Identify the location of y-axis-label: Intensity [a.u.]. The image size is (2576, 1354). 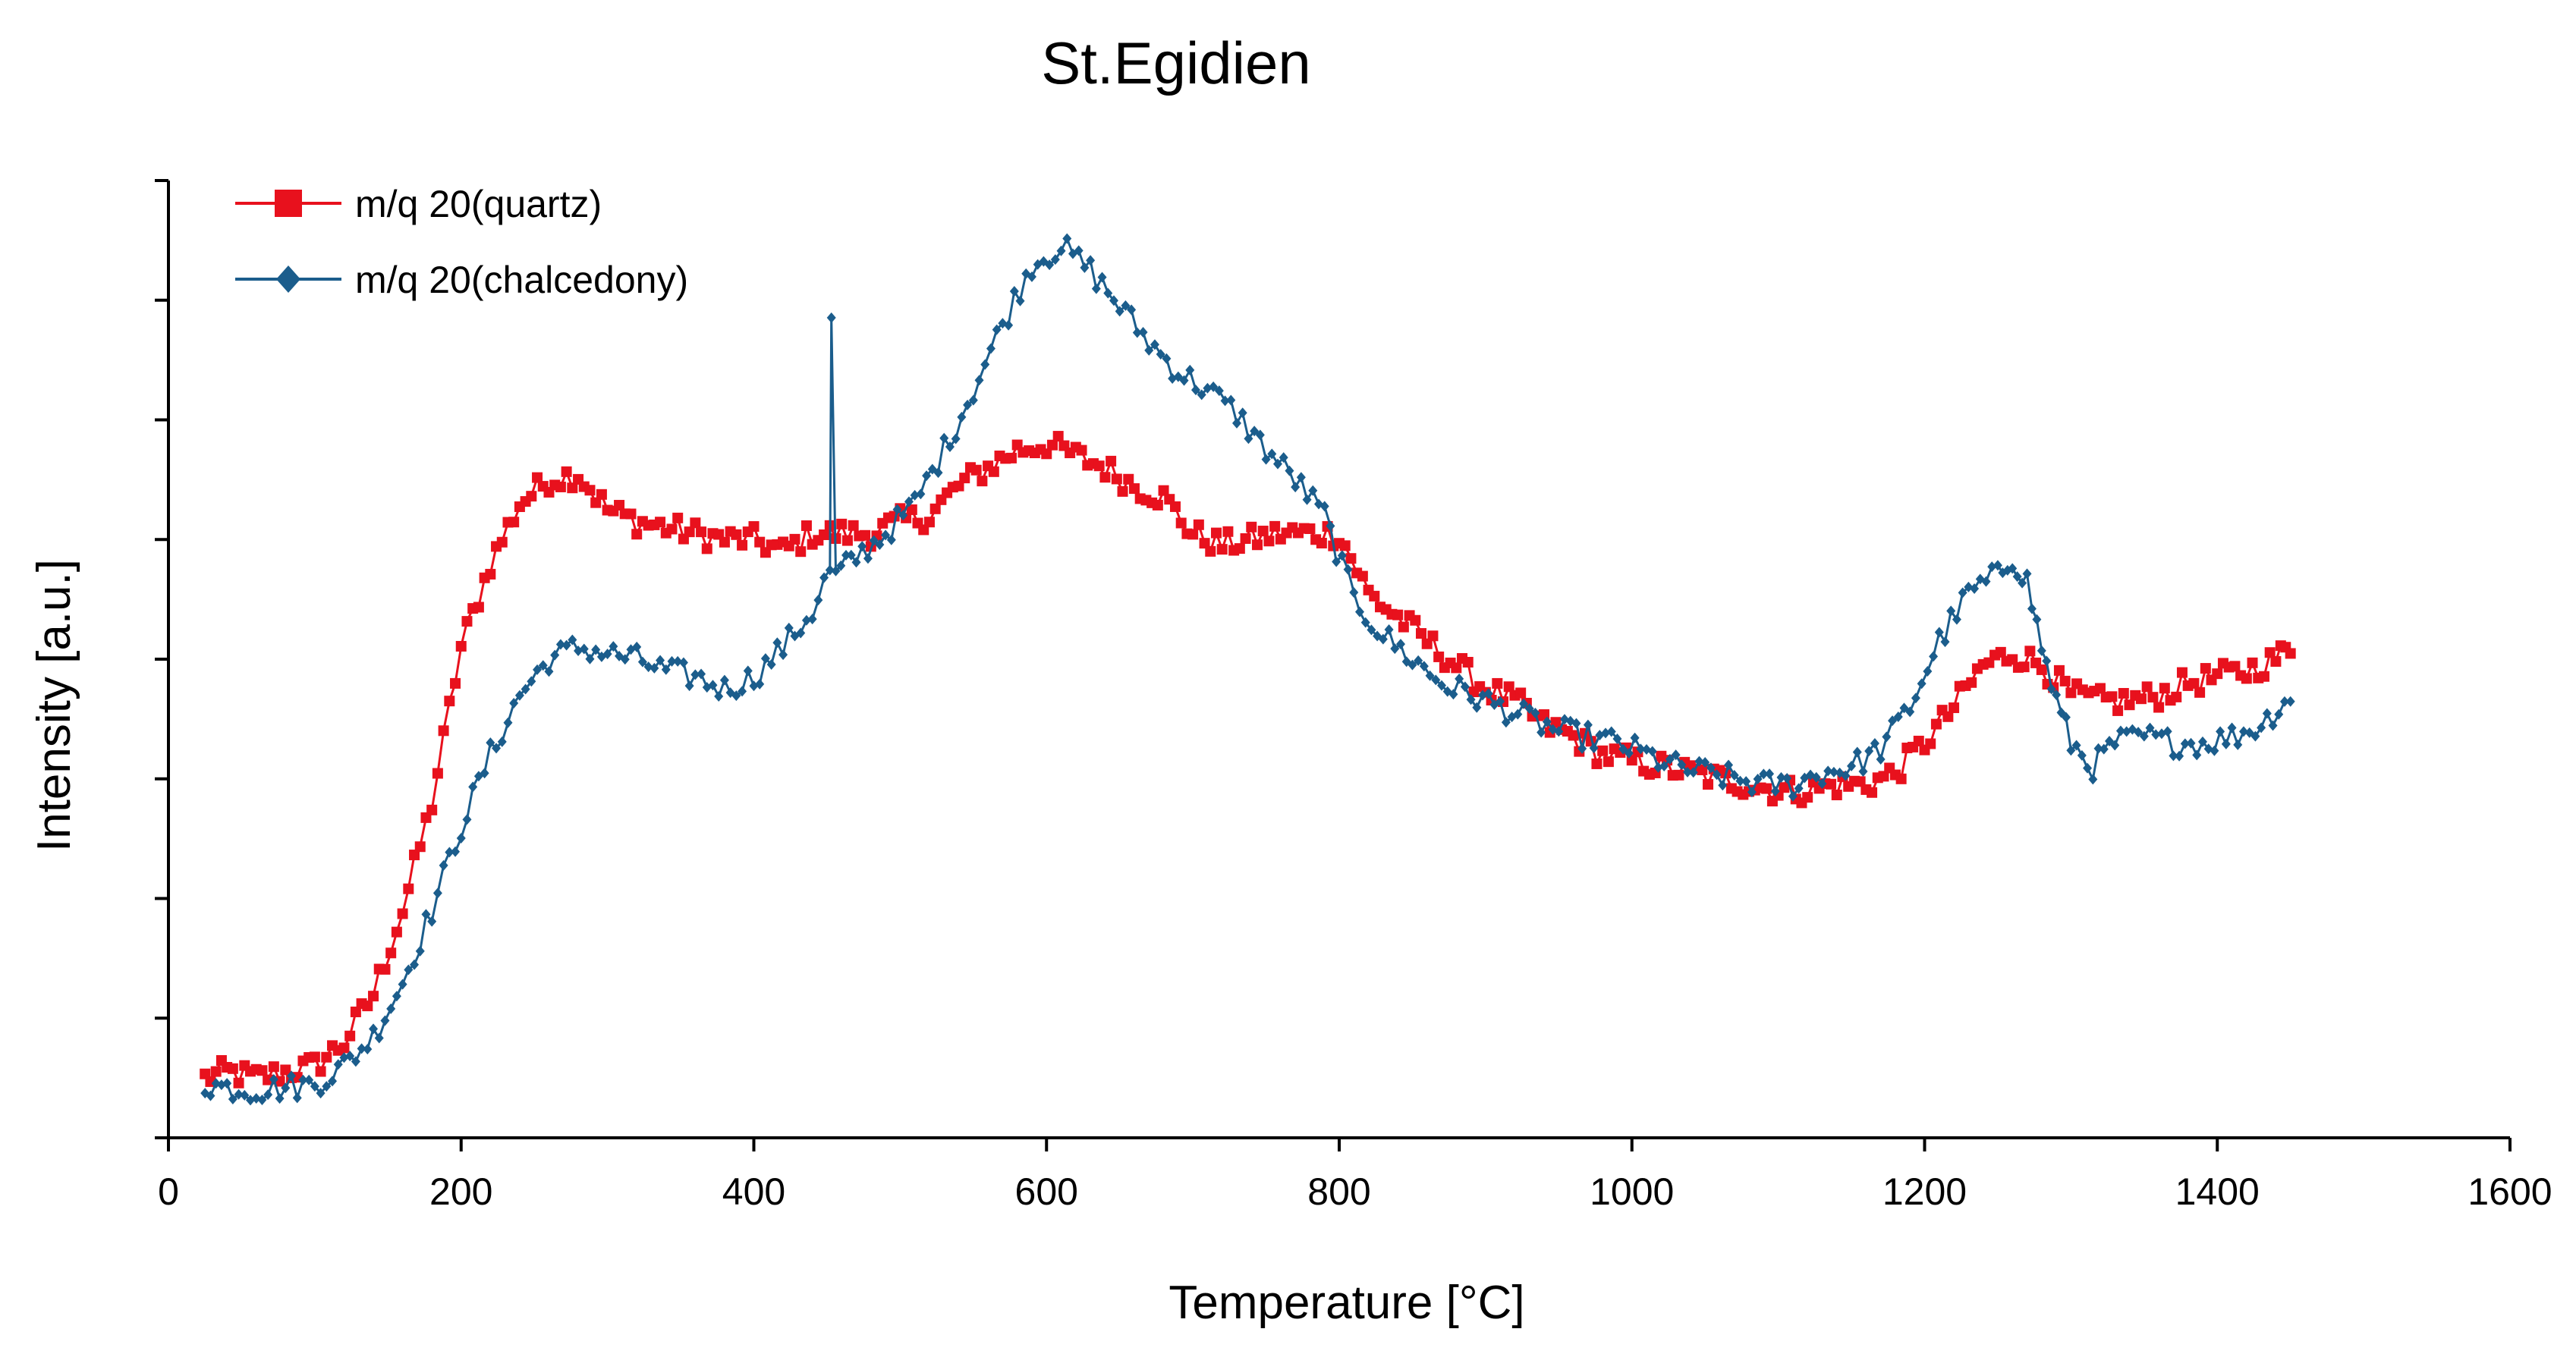
(54, 705).